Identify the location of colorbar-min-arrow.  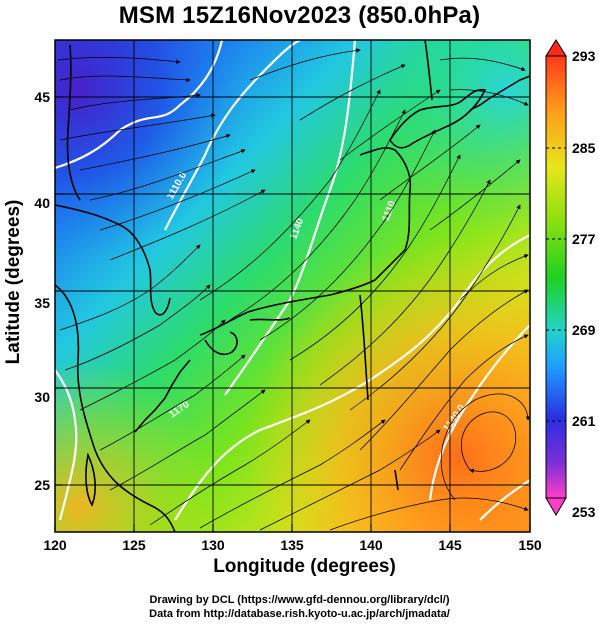
(556, 506).